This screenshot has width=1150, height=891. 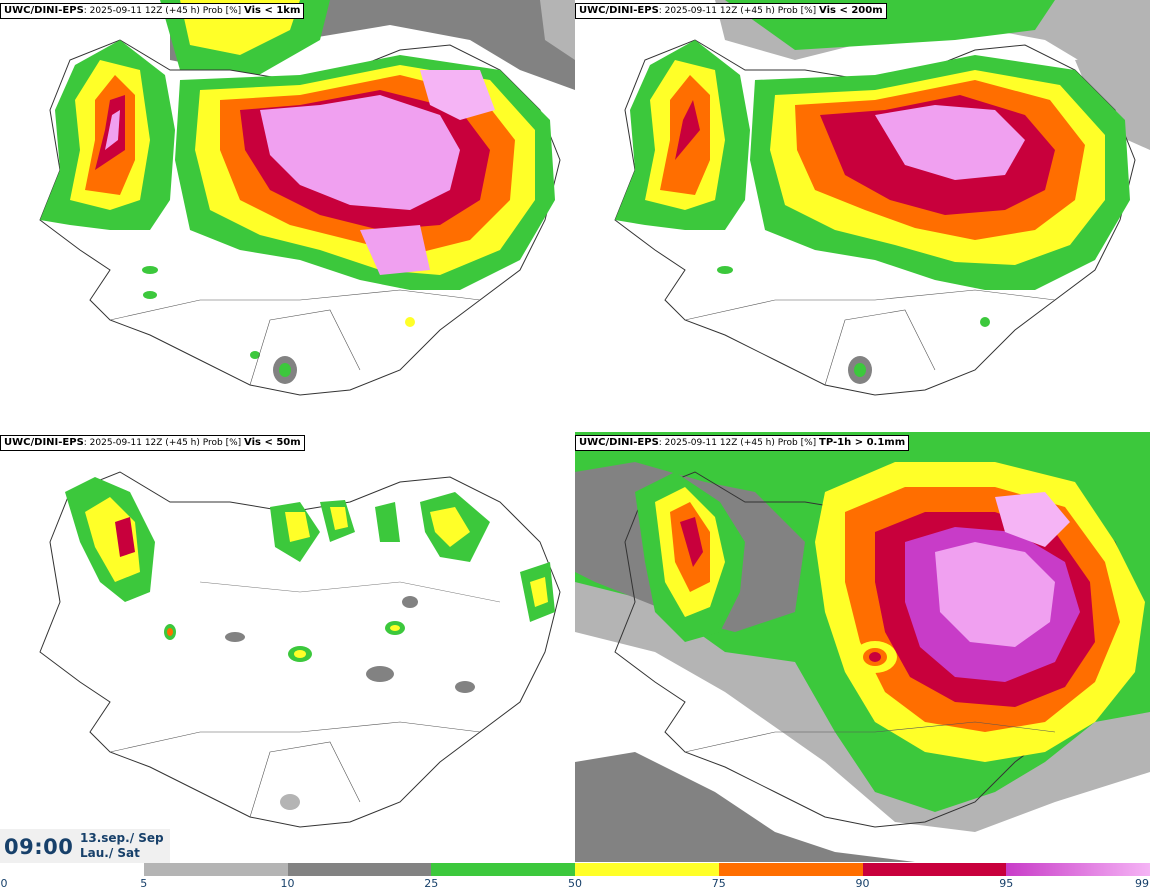 What do you see at coordinates (122, 838) in the screenshot?
I see `valid-date-line1: 13.sep./ Sep` at bounding box center [122, 838].